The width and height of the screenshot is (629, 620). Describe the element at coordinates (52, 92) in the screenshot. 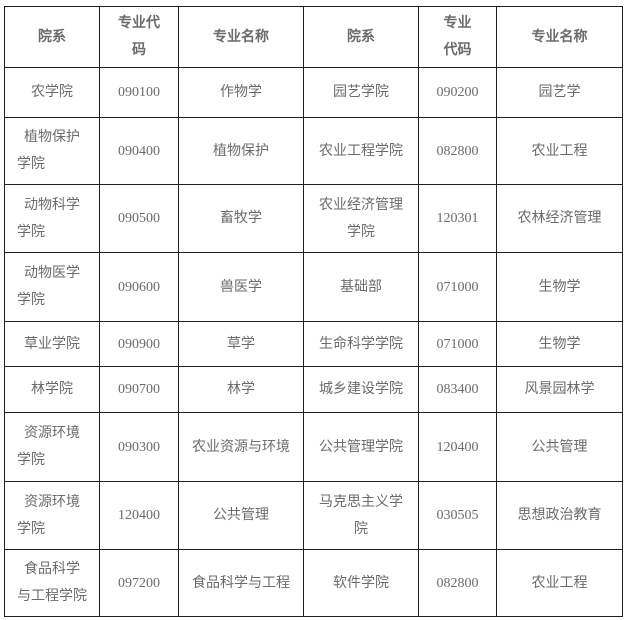

I see `table-cell: 农学院` at that location.